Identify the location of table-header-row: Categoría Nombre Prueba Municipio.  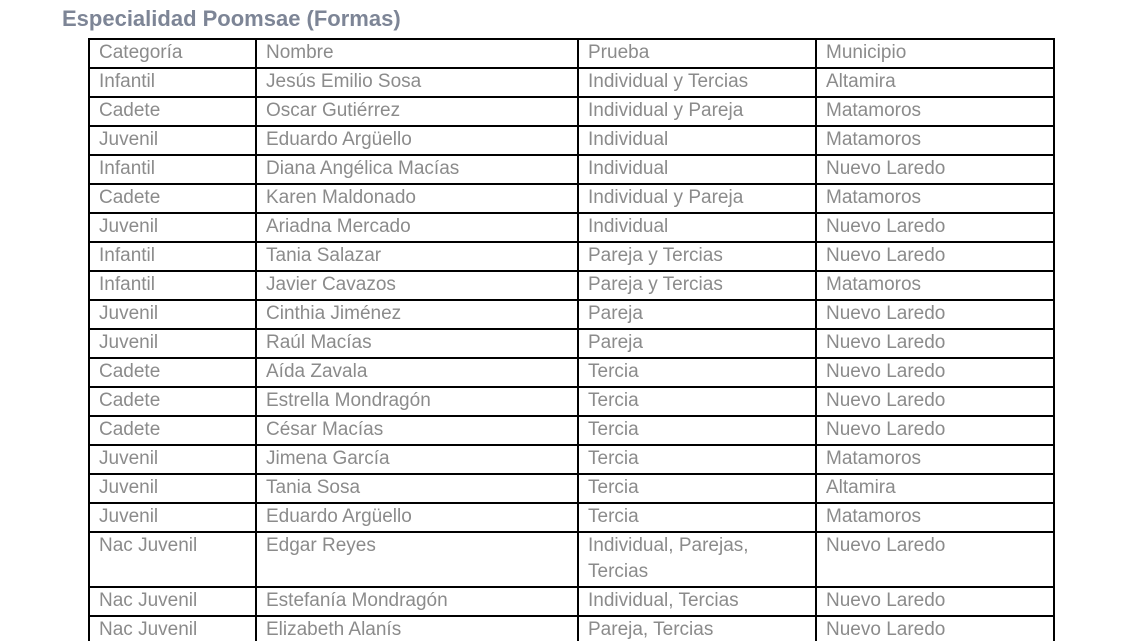
(571, 53).